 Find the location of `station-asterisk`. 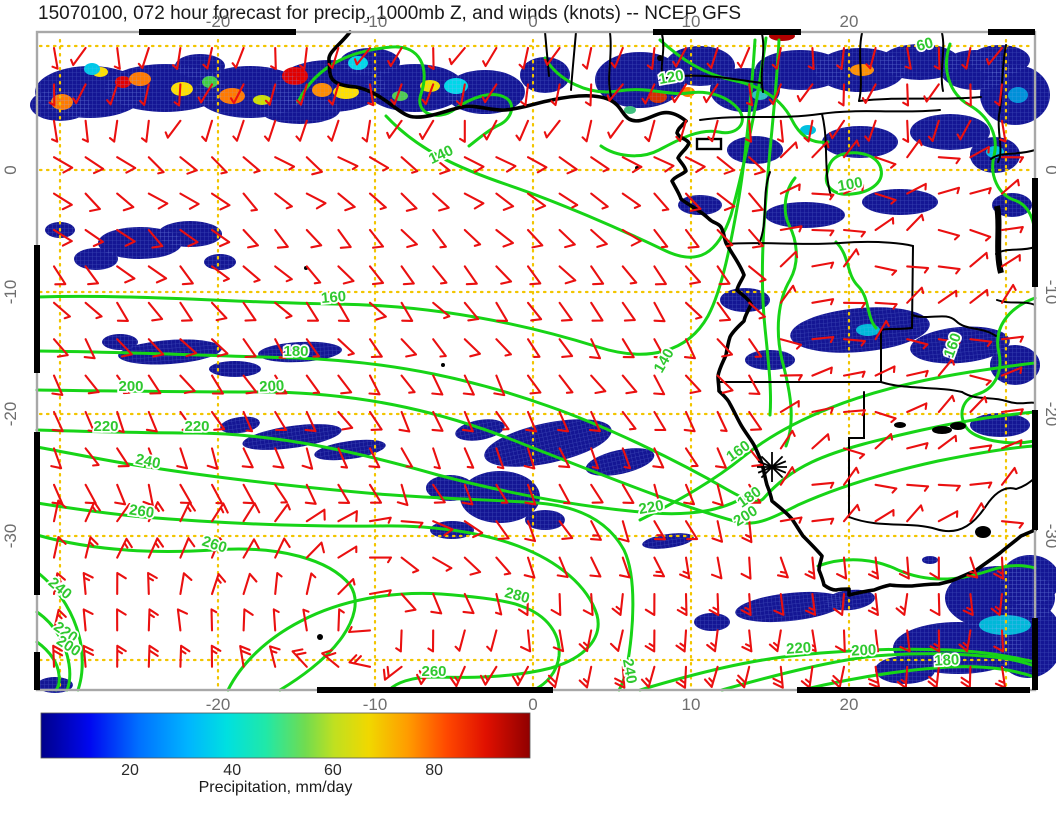

station-asterisk is located at coordinates (772, 467).